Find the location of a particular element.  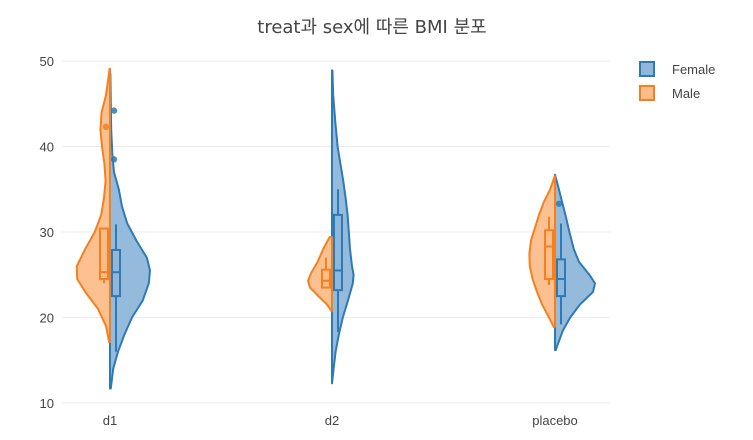

x-tick-label-d2: d2 is located at coordinates (332, 420).